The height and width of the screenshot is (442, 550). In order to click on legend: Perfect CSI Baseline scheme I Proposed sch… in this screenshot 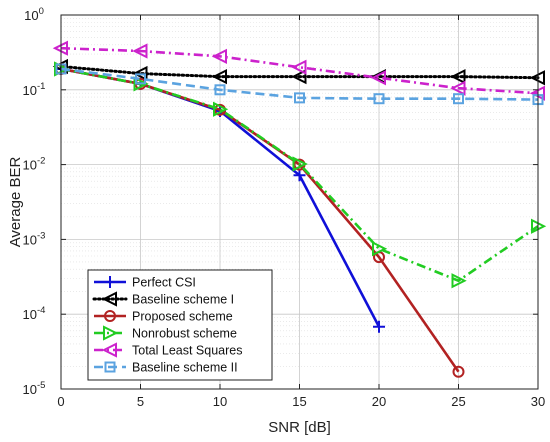, I will do `click(180, 325)`.